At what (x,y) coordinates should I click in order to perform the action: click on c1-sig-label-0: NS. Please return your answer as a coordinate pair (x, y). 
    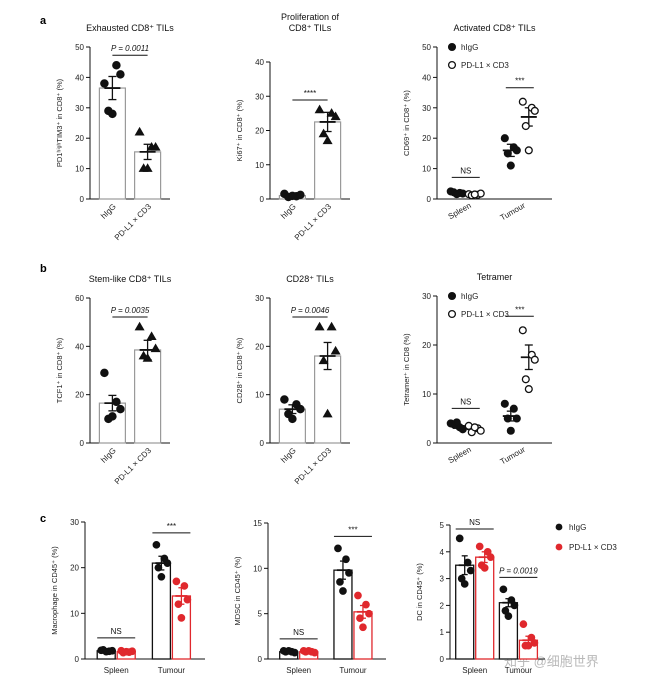
    Looking at the image, I should click on (116, 631).